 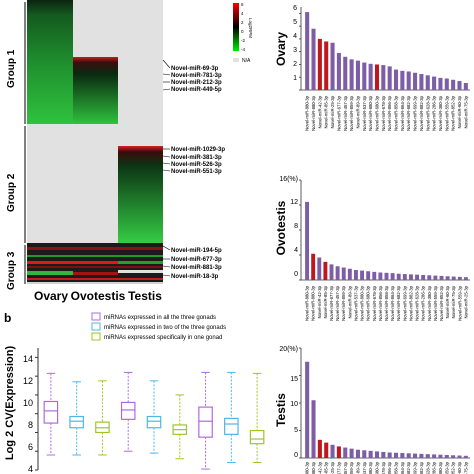 What do you see at coordinates (242, 31) in the screenshot?
I see `legend-tick: 0` at bounding box center [242, 31].